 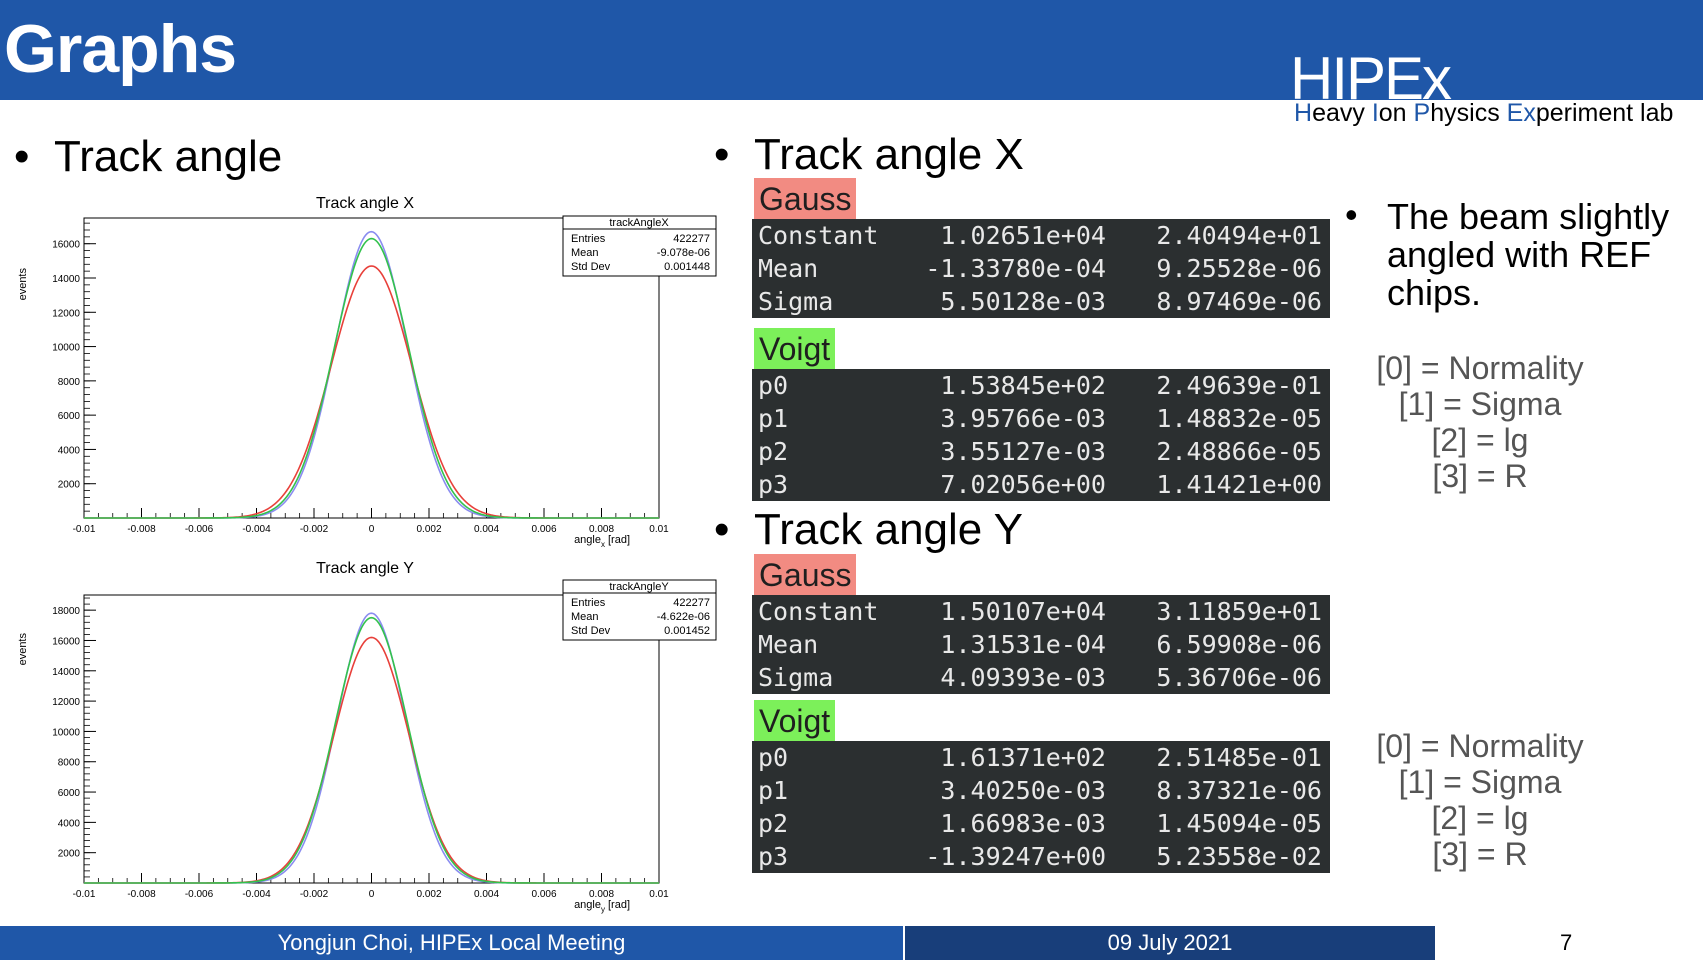 I want to click on voigt-y-error: 8.37321e-06, so click(x=1239, y=790).